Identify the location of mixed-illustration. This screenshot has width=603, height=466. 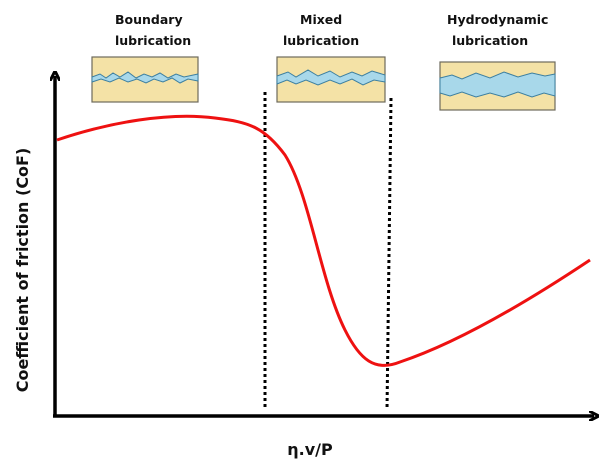
(331, 79).